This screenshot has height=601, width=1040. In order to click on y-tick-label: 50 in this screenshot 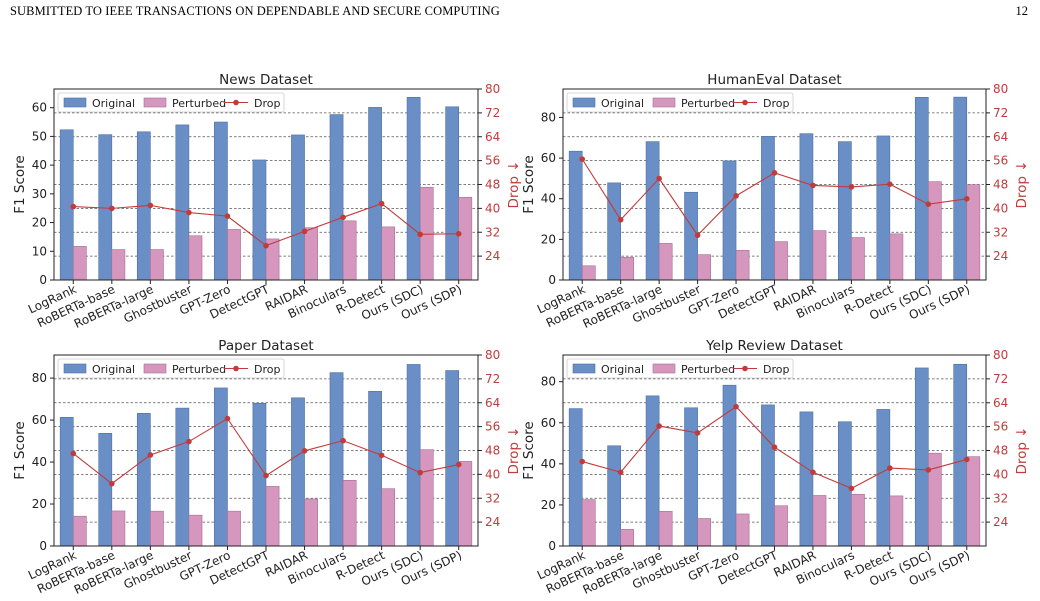, I will do `click(39, 136)`.